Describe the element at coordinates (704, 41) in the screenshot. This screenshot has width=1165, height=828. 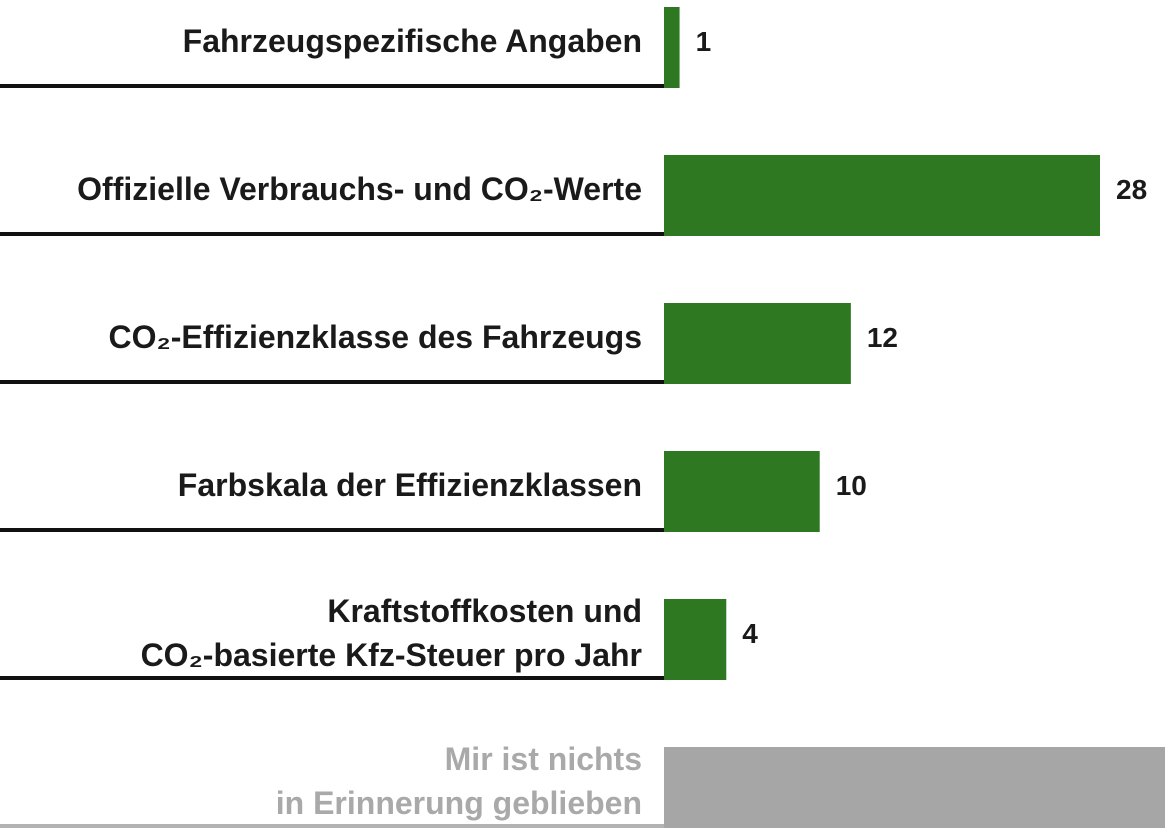
I see `value-label: 1` at that location.